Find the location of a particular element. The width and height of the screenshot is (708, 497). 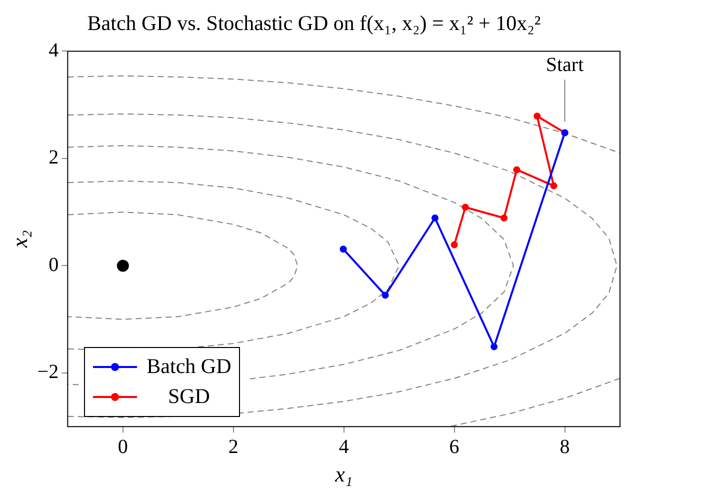

annotation: Start is located at coordinates (565, 65).